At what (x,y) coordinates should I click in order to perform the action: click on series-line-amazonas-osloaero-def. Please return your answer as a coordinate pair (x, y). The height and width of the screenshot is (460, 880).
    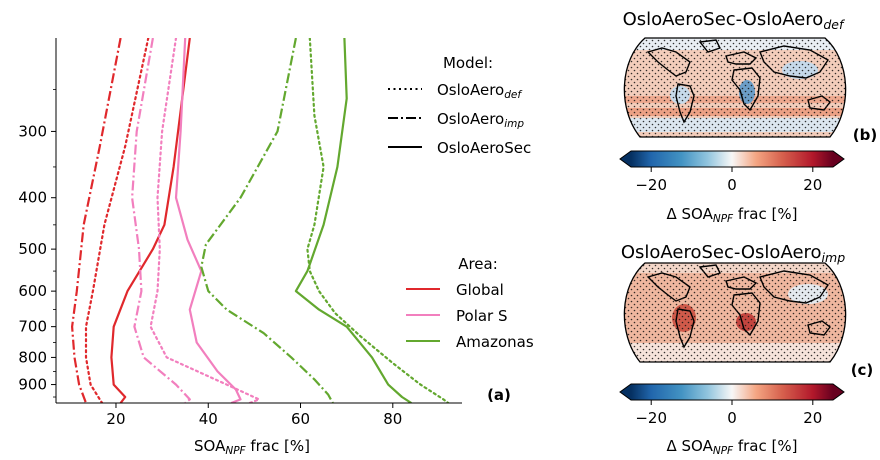
    Looking at the image, I should click on (378, 220).